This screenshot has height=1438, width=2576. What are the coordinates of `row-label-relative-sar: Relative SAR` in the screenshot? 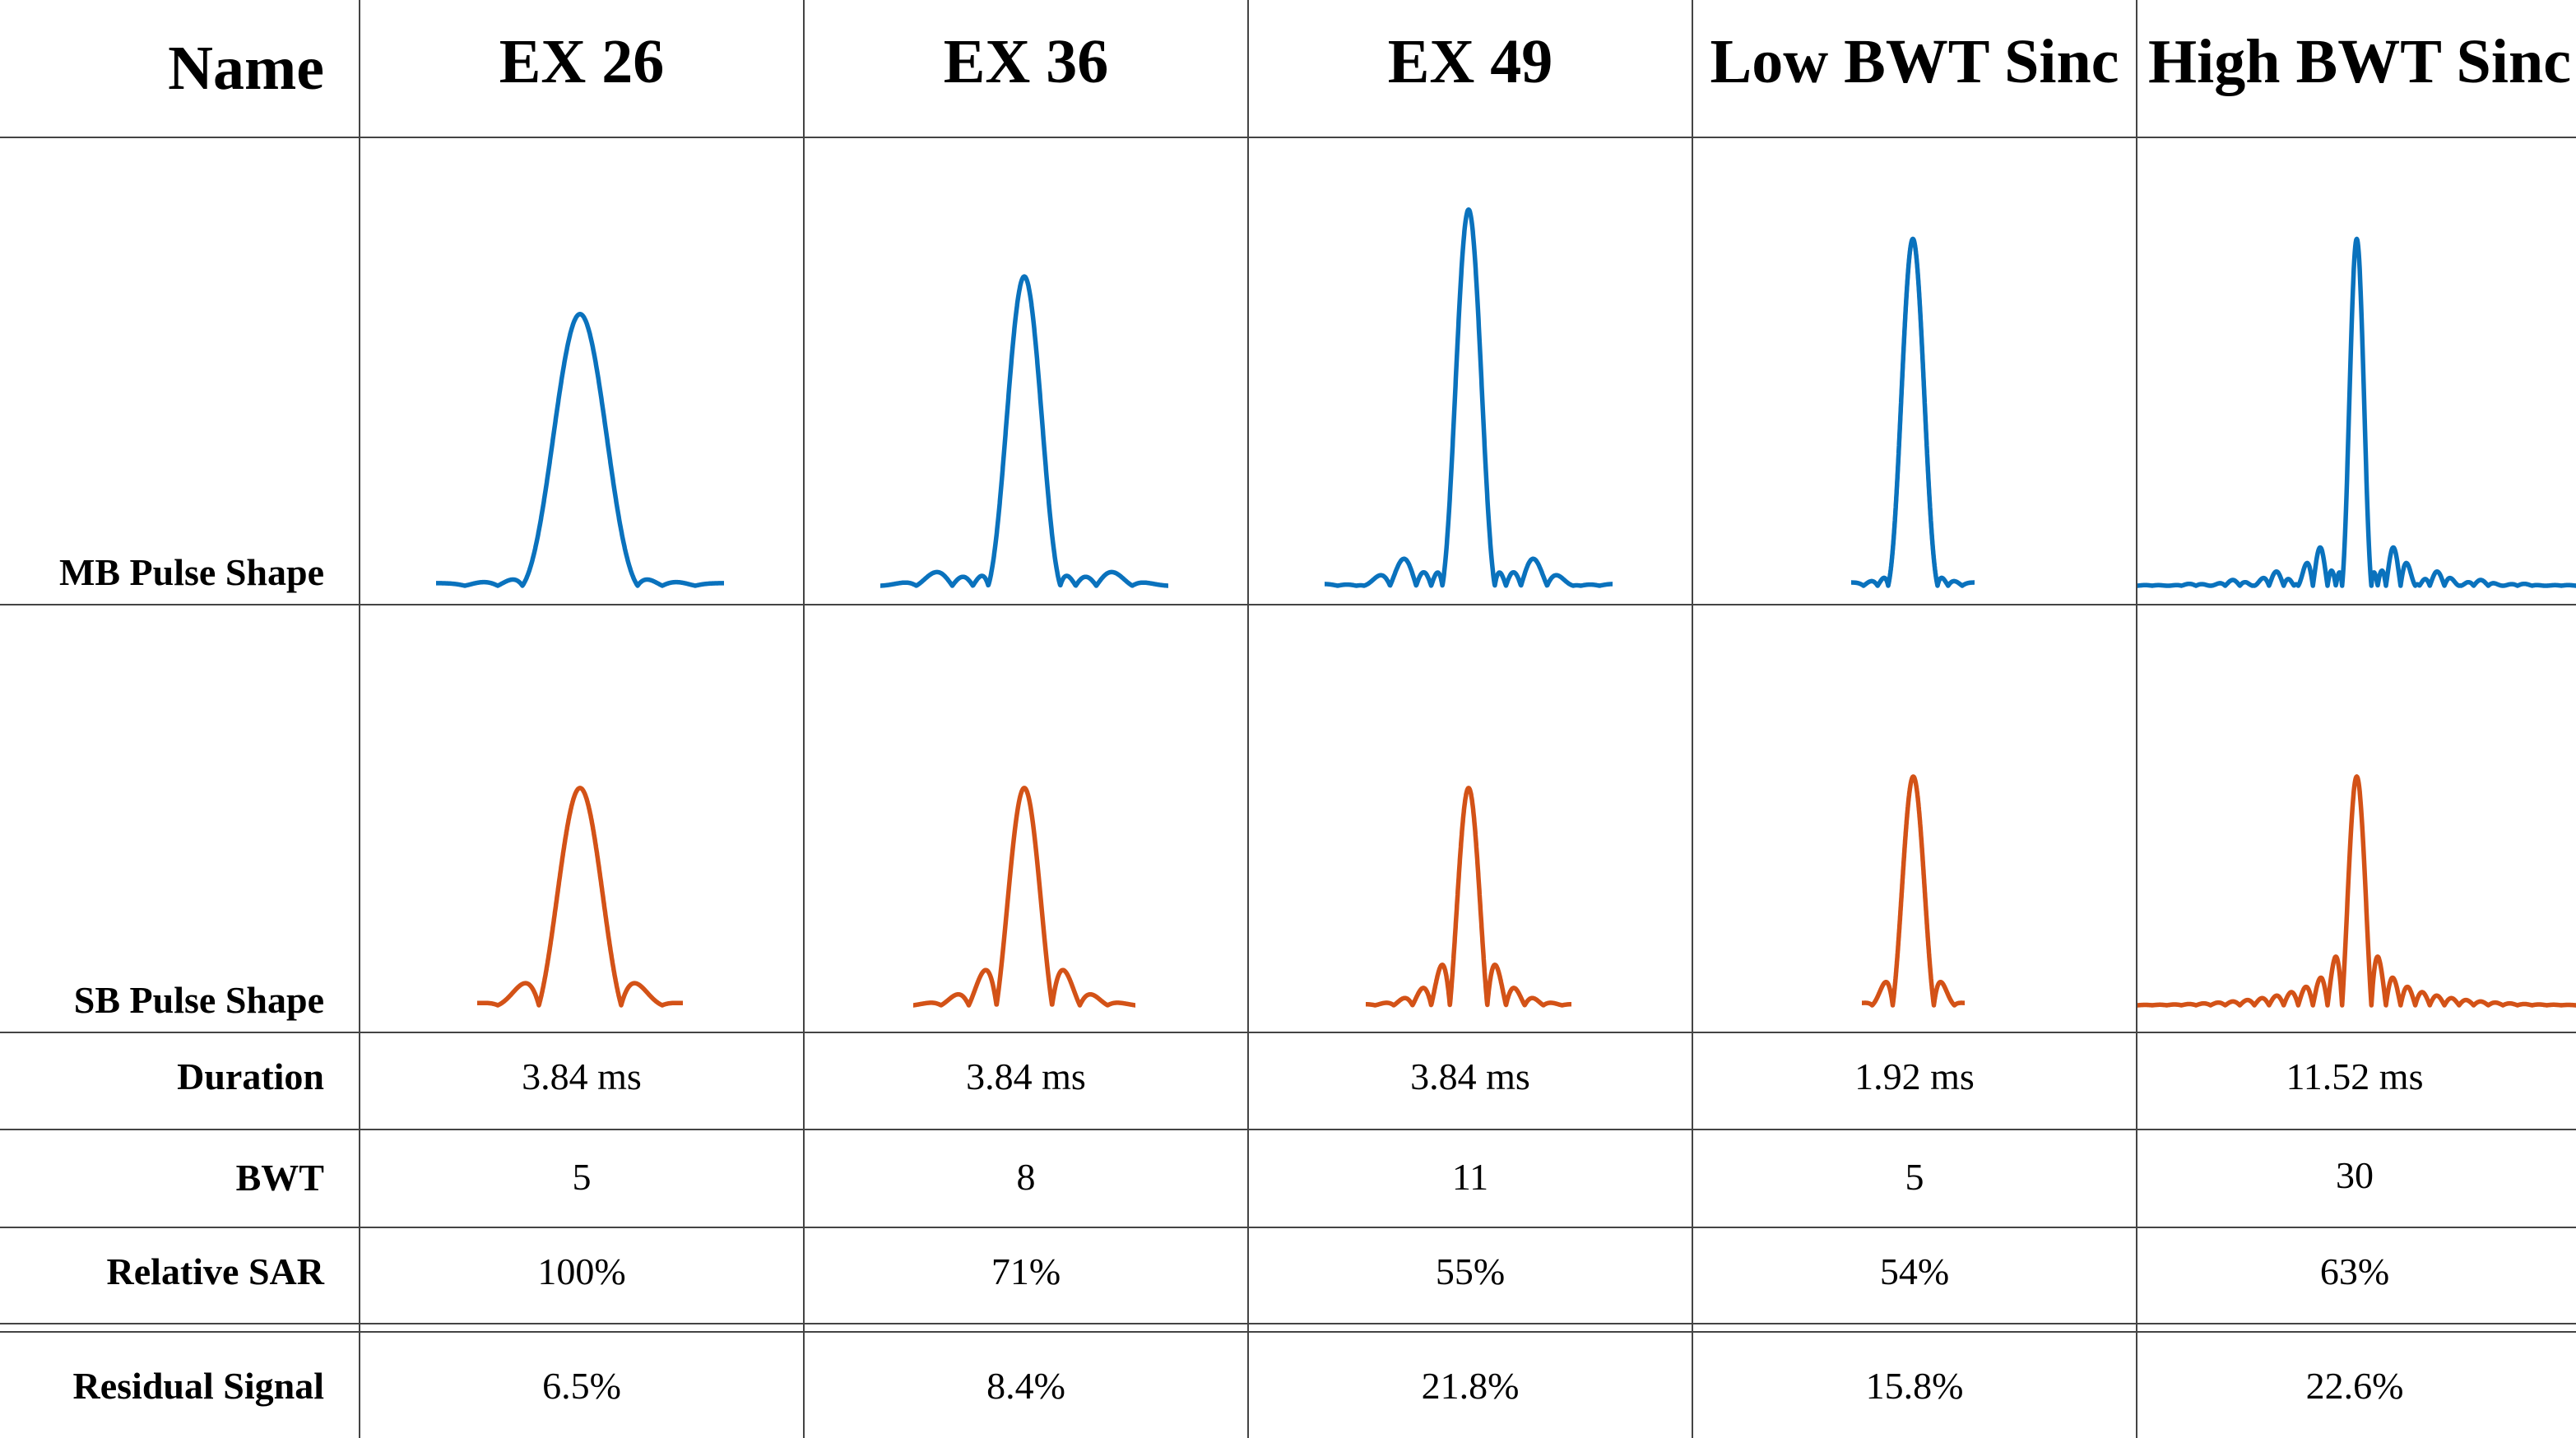 It's located at (215, 1271).